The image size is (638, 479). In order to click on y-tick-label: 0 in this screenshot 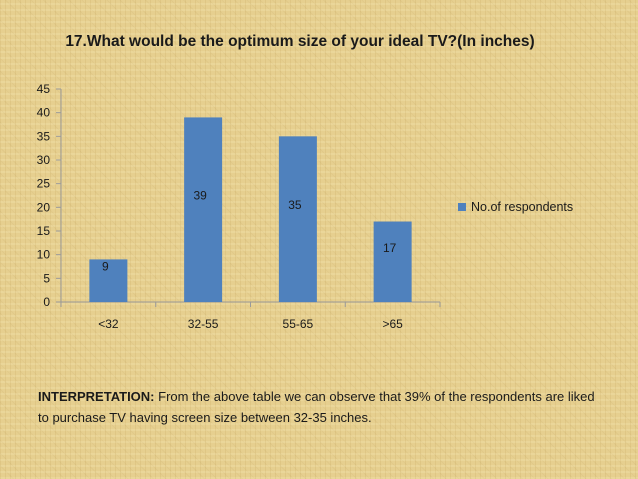, I will do `click(46, 302)`.